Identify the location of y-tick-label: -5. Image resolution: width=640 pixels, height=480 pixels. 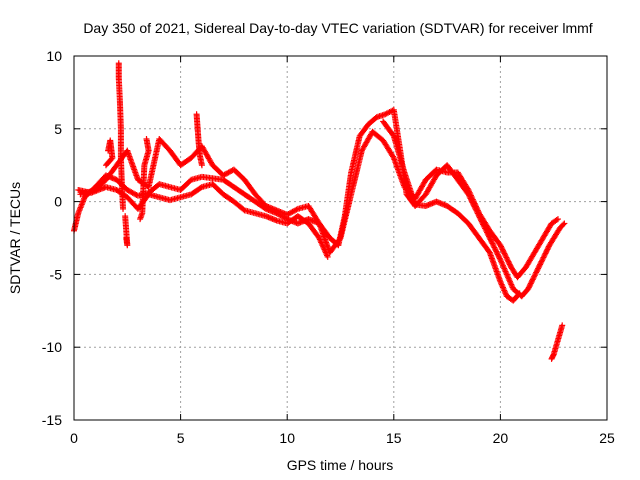
(56, 274).